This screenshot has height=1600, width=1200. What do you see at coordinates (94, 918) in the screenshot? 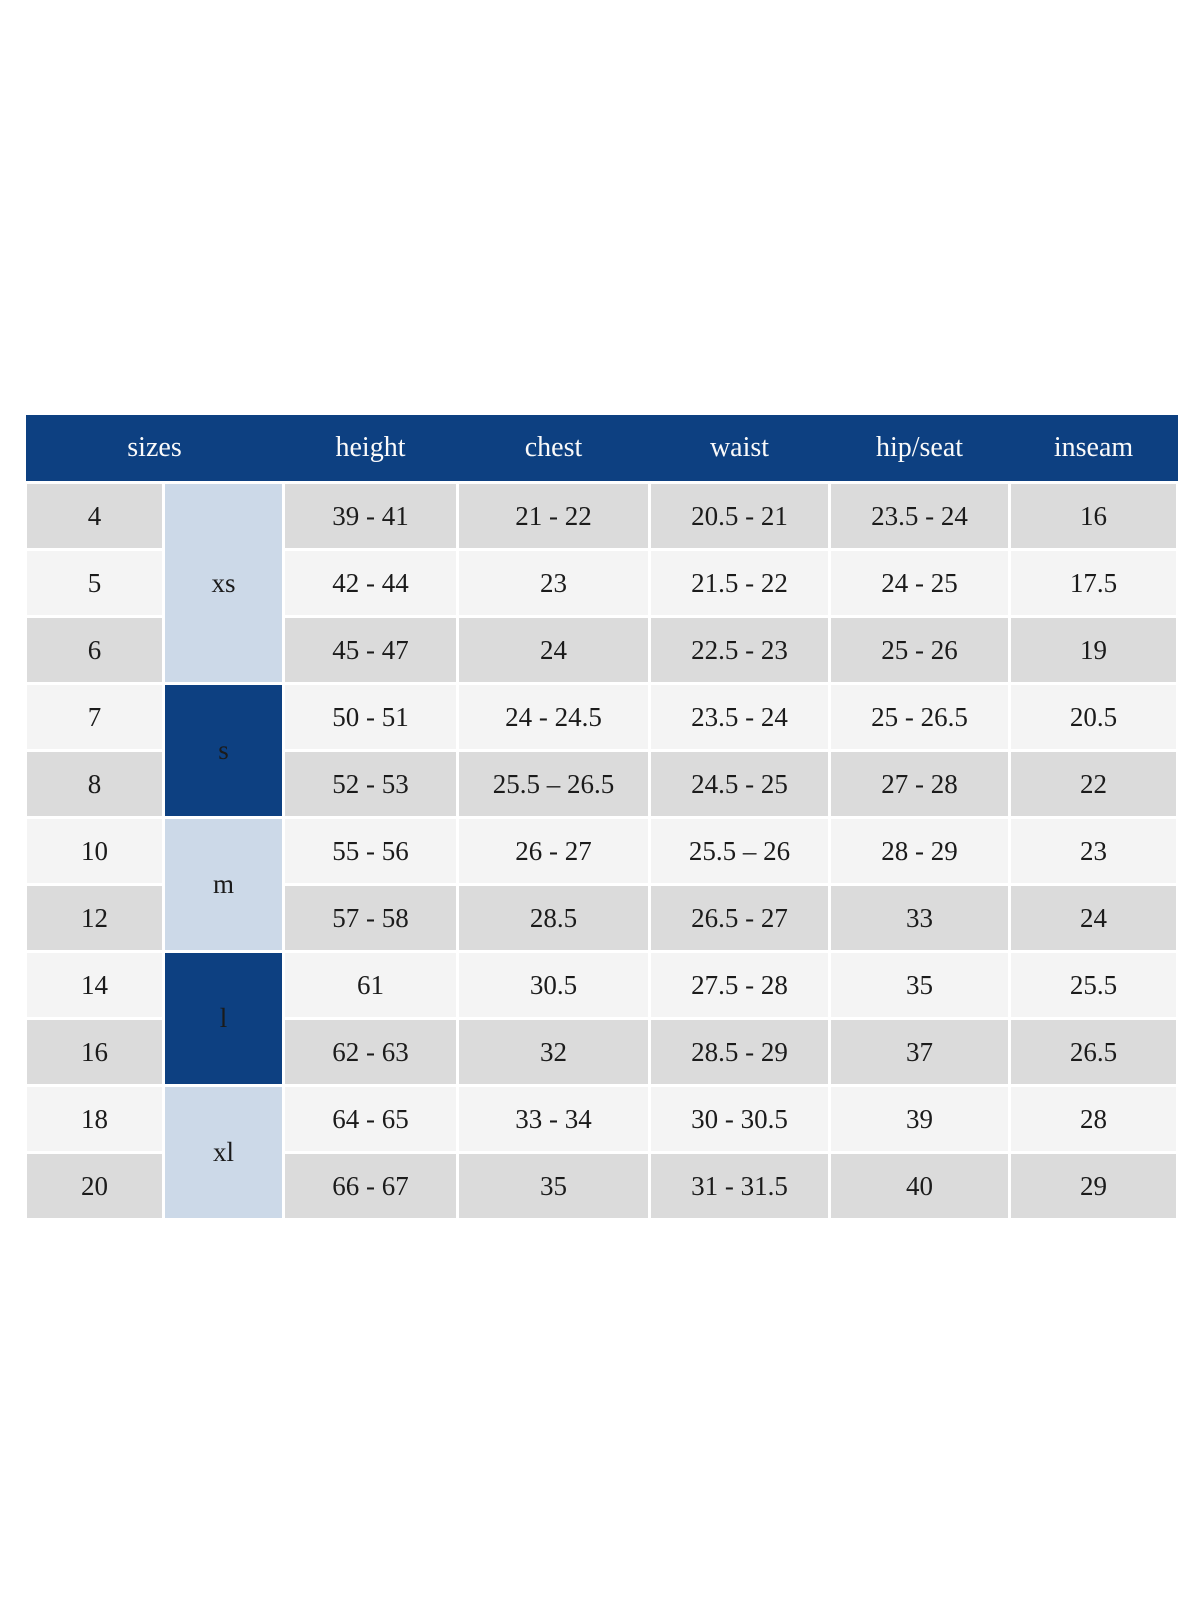
I see `size-cell: 12` at bounding box center [94, 918].